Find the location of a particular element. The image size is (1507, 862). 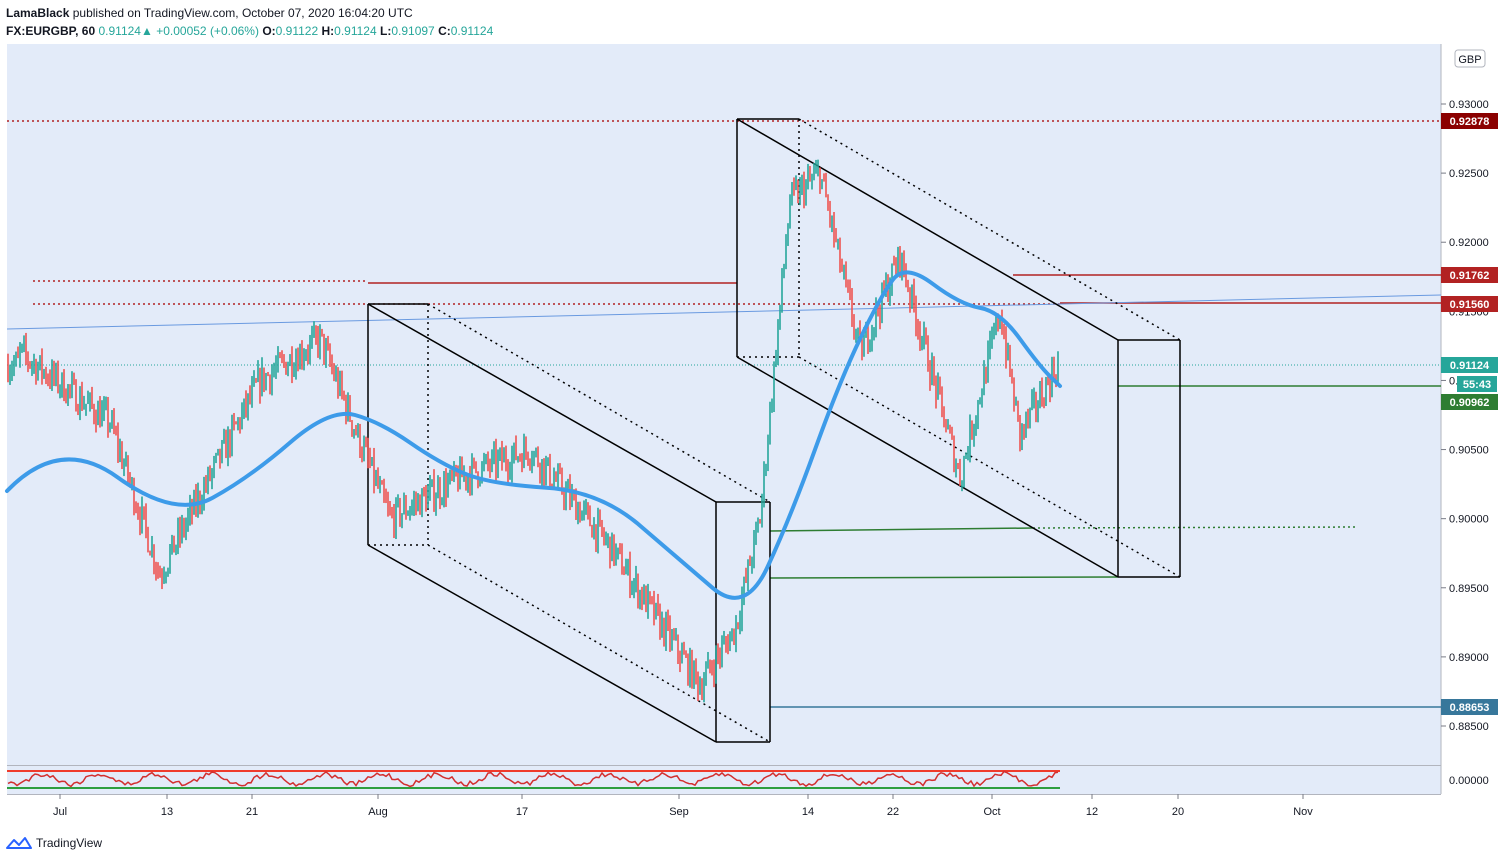

time-tick-5: Sep is located at coordinates (679, 812).